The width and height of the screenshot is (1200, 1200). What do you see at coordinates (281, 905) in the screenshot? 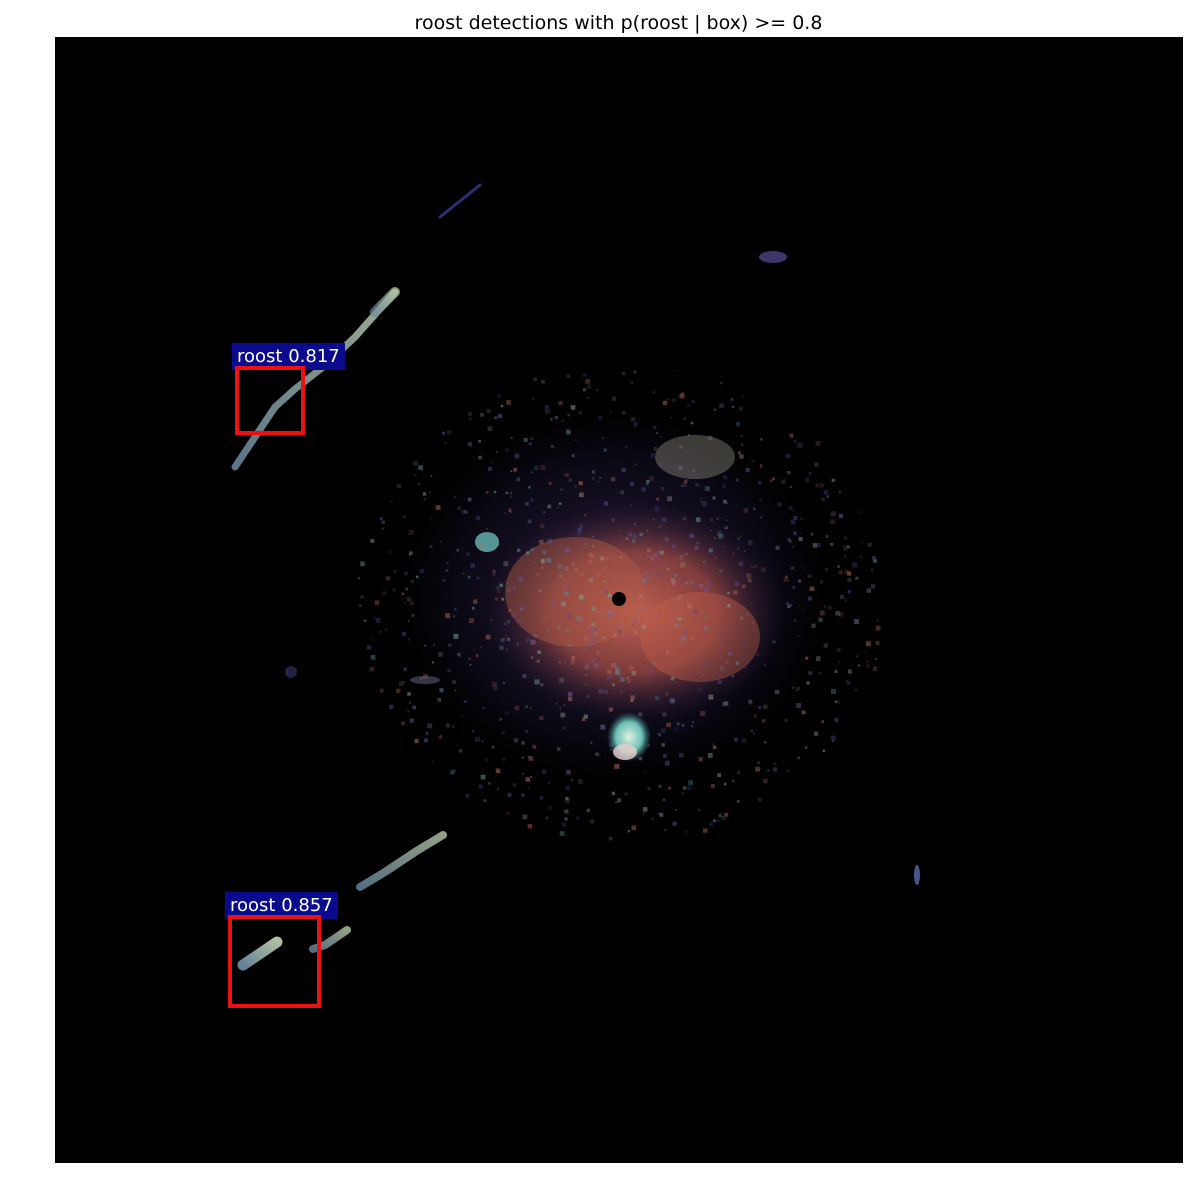
I see `detection-label: roost 0.857` at bounding box center [281, 905].